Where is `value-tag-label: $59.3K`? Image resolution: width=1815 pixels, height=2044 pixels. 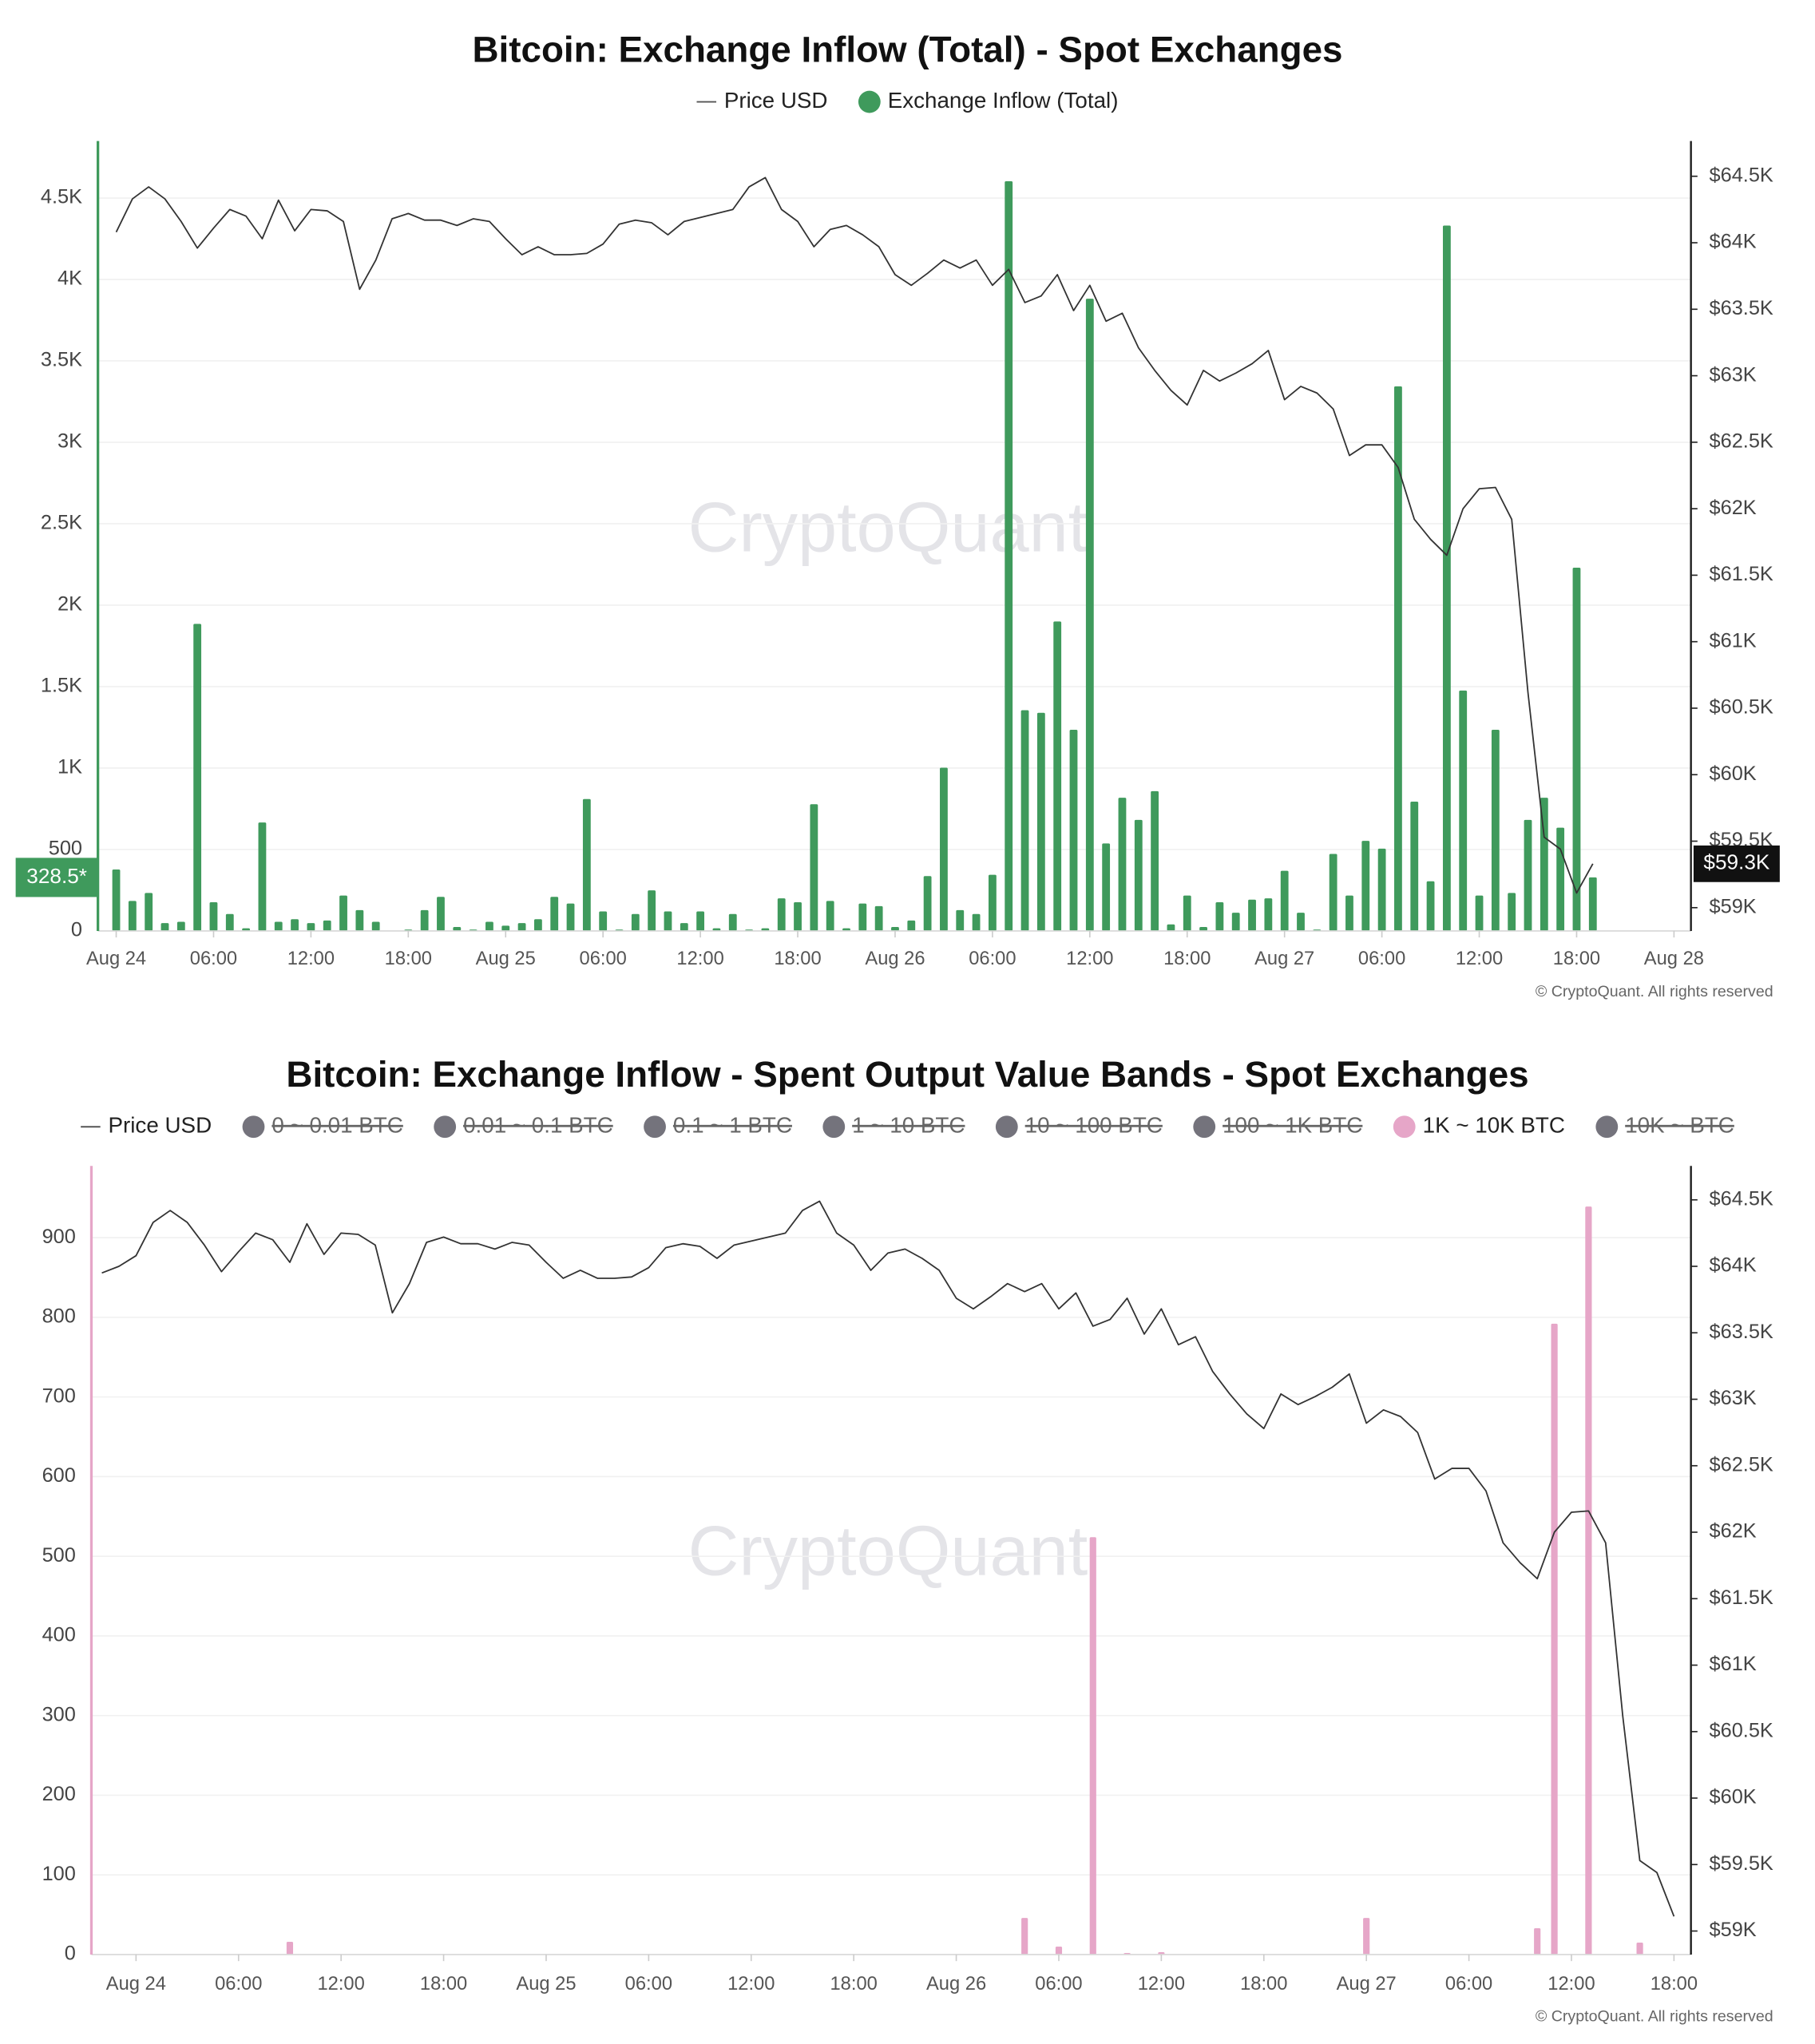
value-tag-label: $59.3K is located at coordinates (1736, 862).